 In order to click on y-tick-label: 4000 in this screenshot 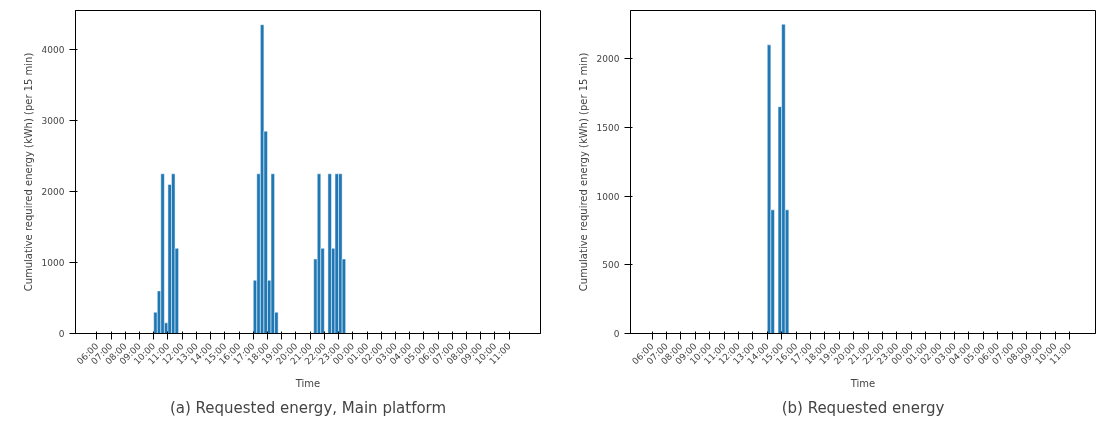, I will do `click(53, 50)`.